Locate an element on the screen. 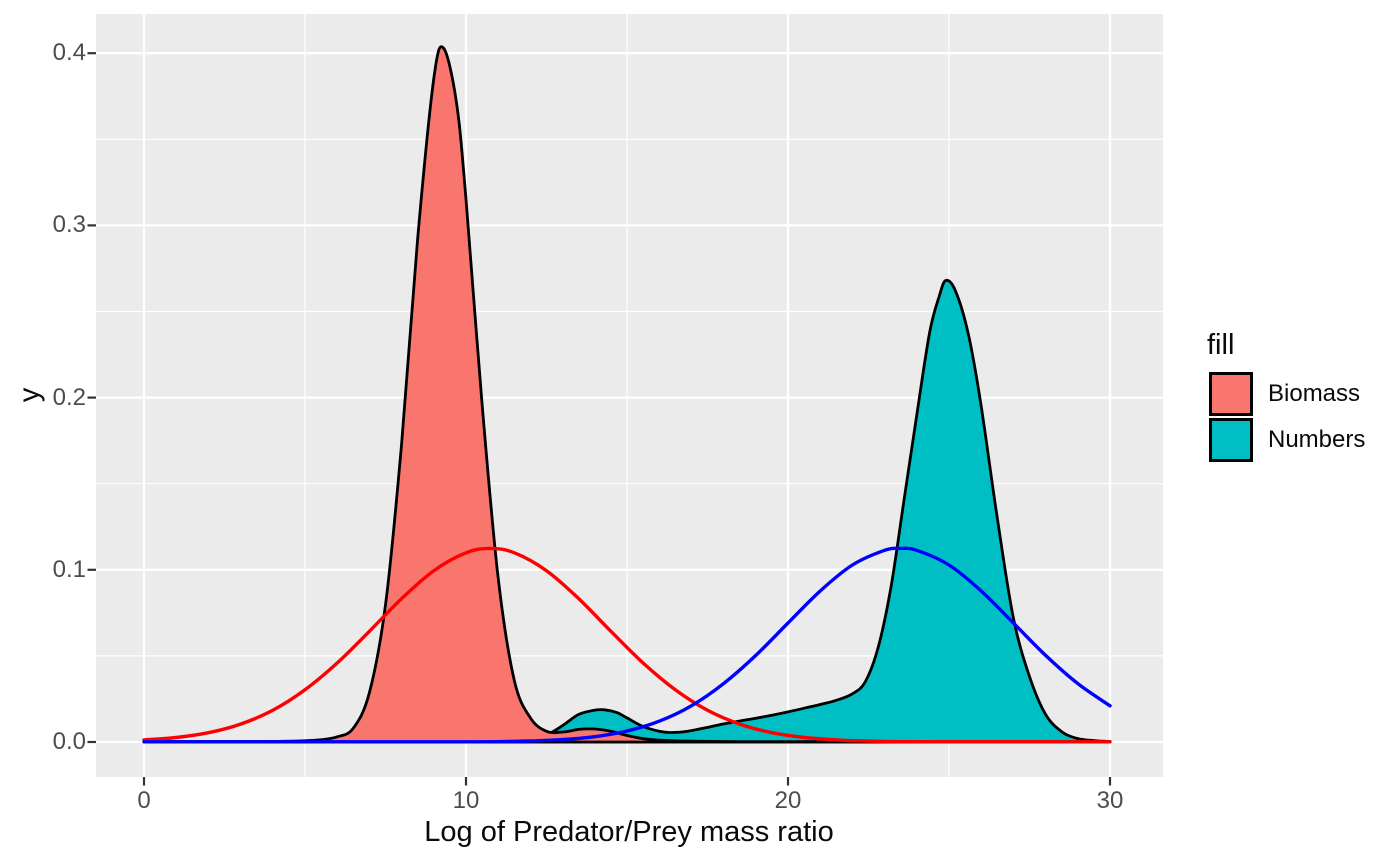 The width and height of the screenshot is (1400, 865). legend-item-biomass: Biomass is located at coordinates (1284, 394).